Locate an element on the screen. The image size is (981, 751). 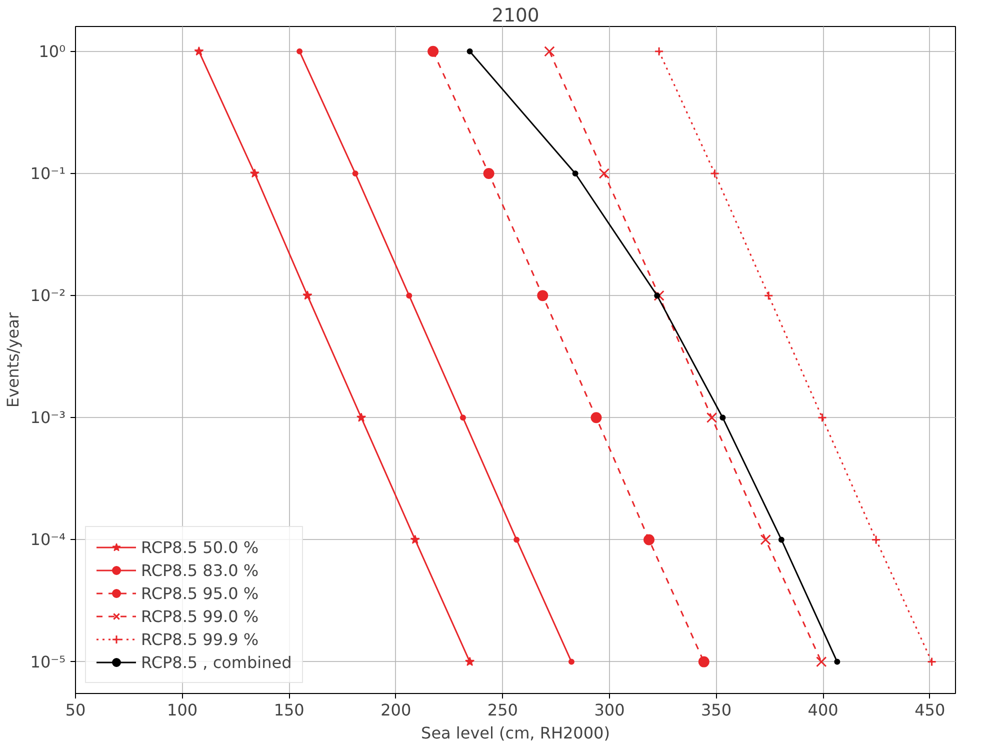
x-tick-label: 200 is located at coordinates (396, 710).